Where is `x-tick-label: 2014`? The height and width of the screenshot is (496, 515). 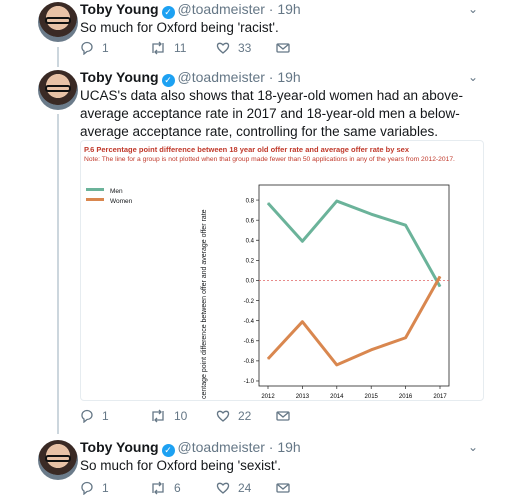
x-tick-label: 2014 is located at coordinates (337, 397).